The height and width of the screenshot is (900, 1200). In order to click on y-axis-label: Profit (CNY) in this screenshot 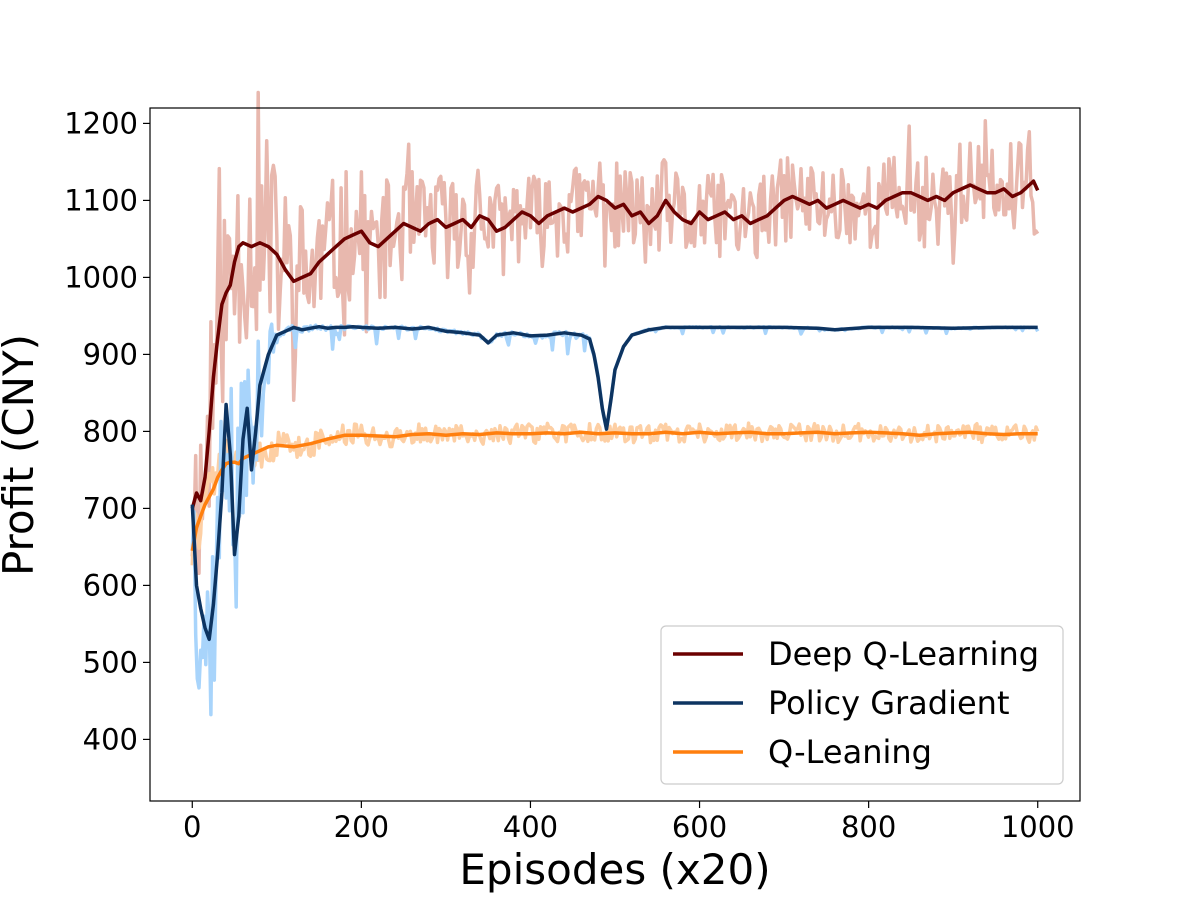, I will do `click(21, 455)`.